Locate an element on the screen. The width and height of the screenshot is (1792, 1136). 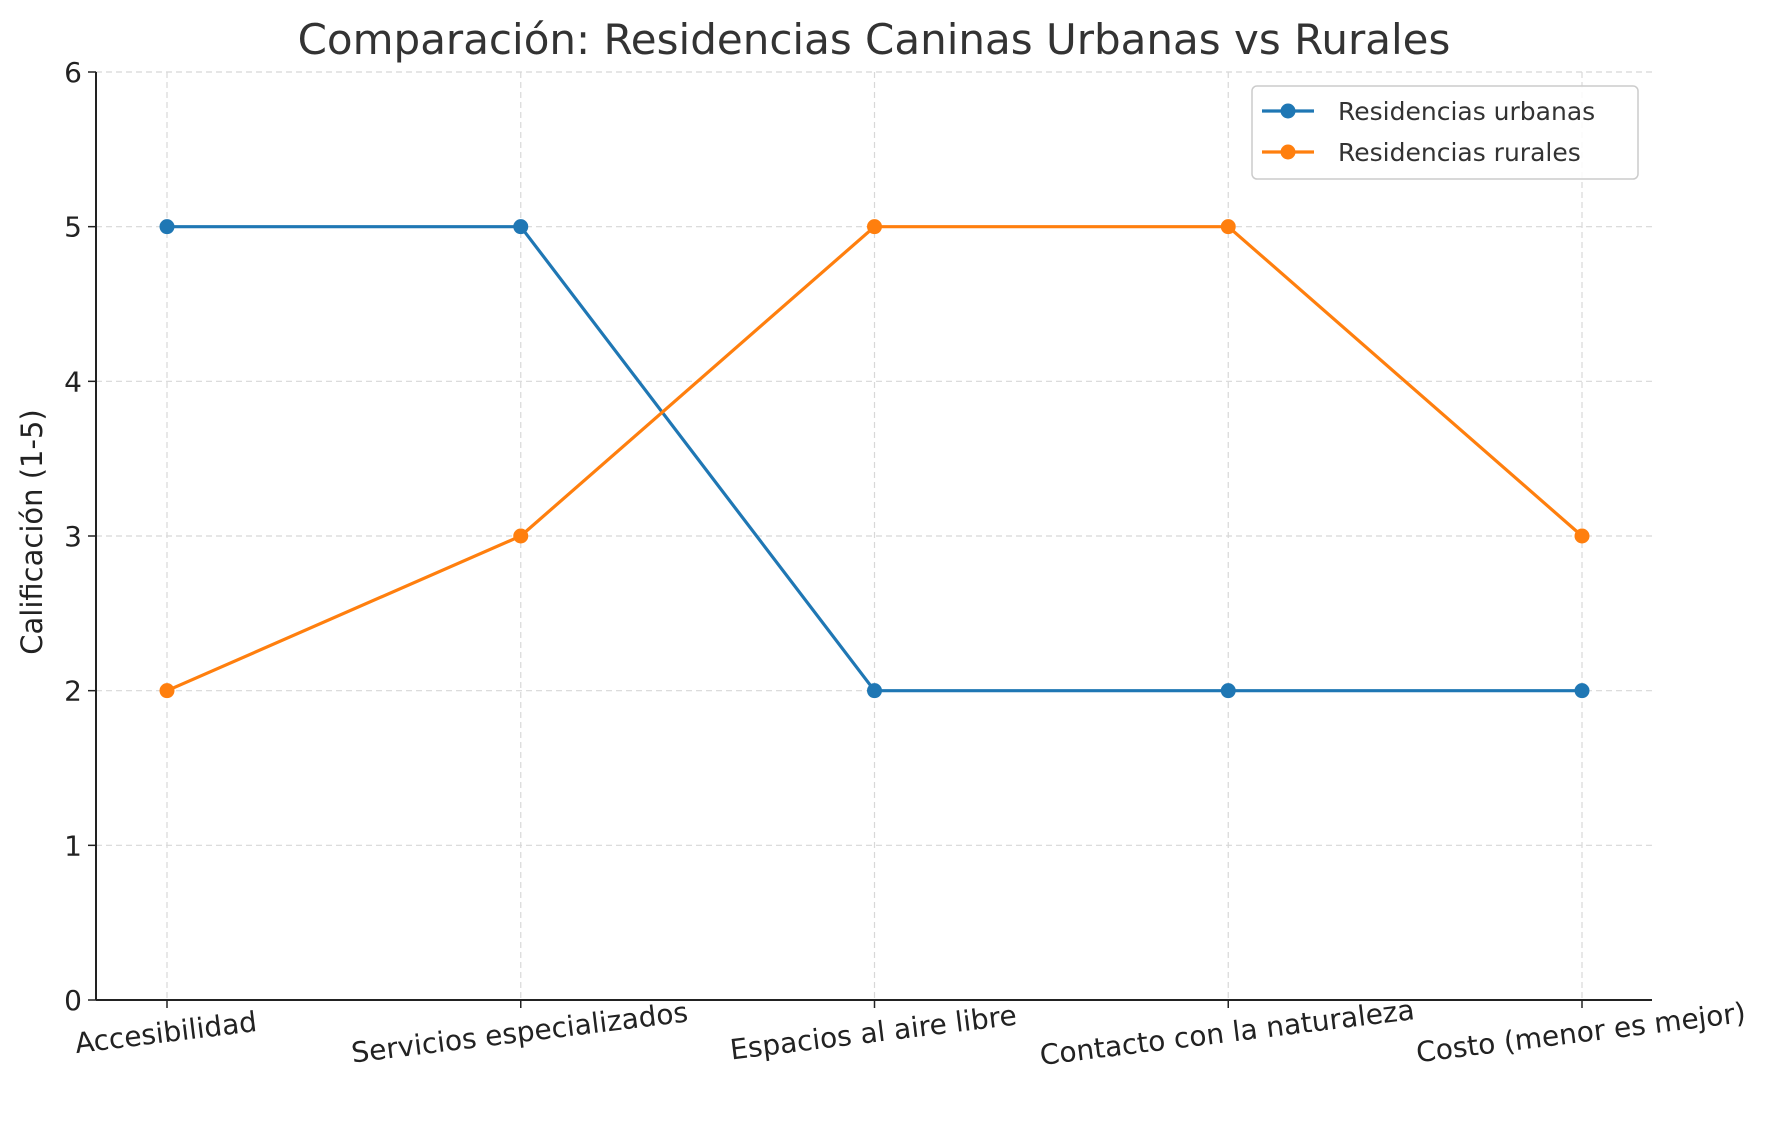
legend-label: Residencias rurales is located at coordinates (1459, 152).